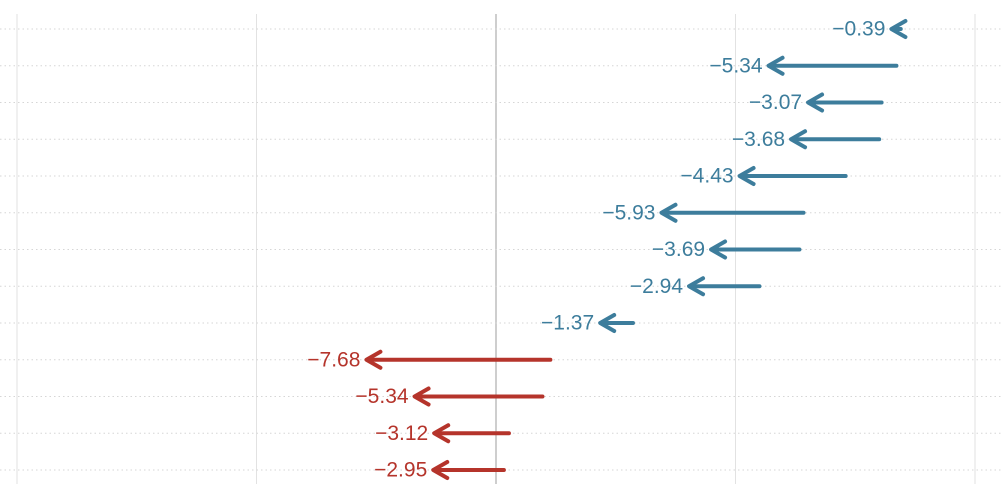 The image size is (1002, 488). I want to click on value-label: −2.95, so click(400, 470).